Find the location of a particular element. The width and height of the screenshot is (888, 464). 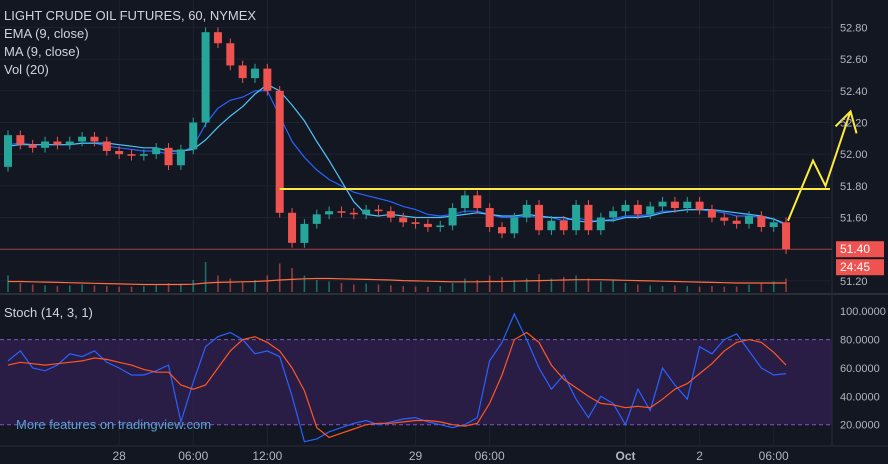

stoch-tick-label: 80.0000 is located at coordinates (860, 341).